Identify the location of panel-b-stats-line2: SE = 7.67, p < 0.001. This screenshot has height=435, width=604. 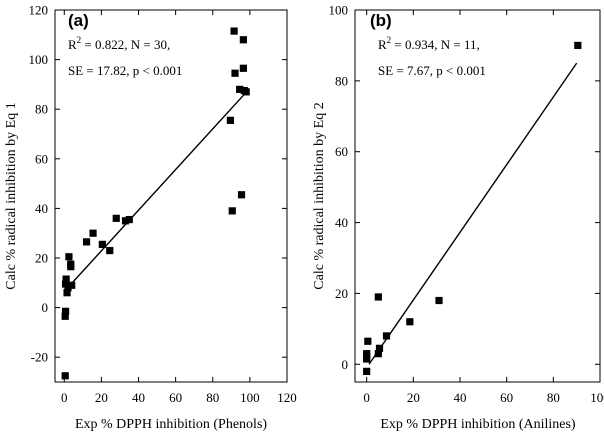
(432, 70).